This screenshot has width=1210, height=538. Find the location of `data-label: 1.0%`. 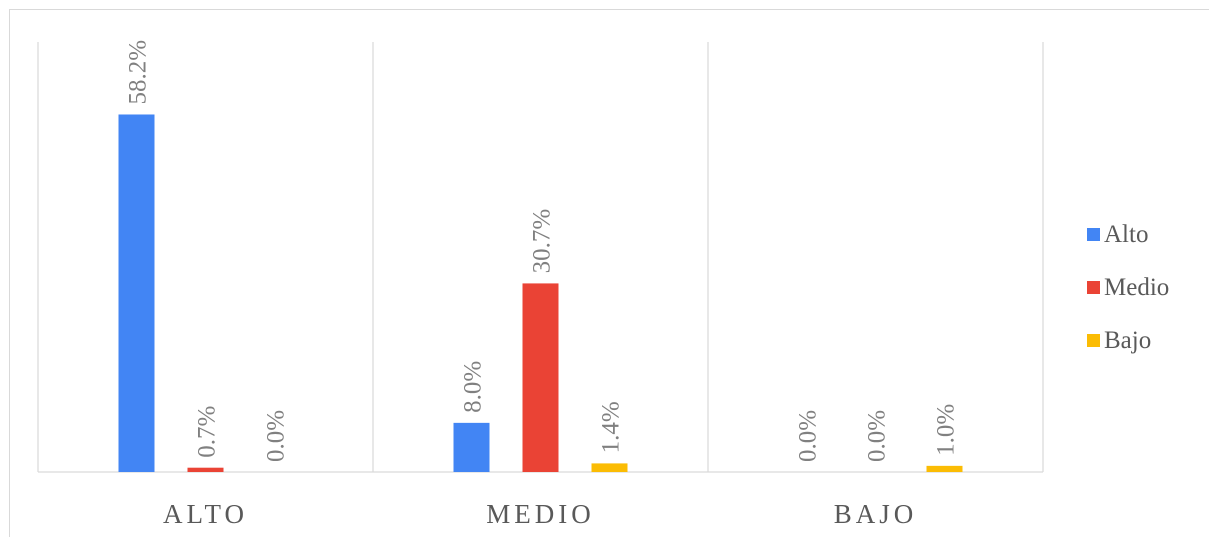

data-label: 1.0% is located at coordinates (946, 430).